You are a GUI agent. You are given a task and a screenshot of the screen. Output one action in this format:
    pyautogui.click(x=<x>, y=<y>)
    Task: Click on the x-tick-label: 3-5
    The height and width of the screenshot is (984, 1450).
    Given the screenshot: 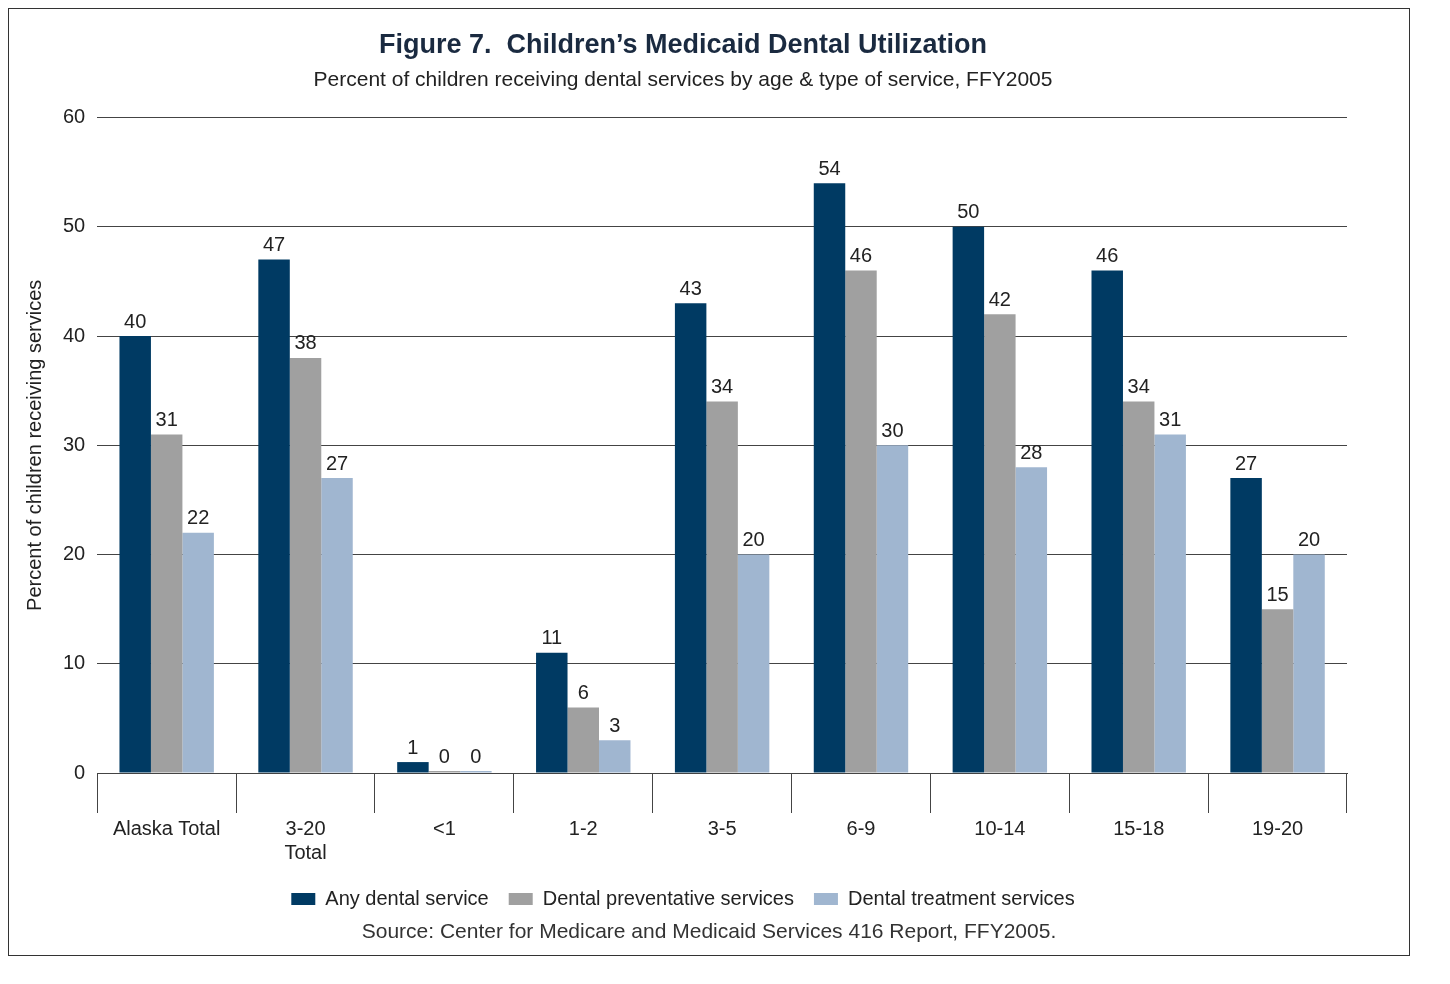 What is the action you would take?
    pyautogui.click(x=722, y=827)
    